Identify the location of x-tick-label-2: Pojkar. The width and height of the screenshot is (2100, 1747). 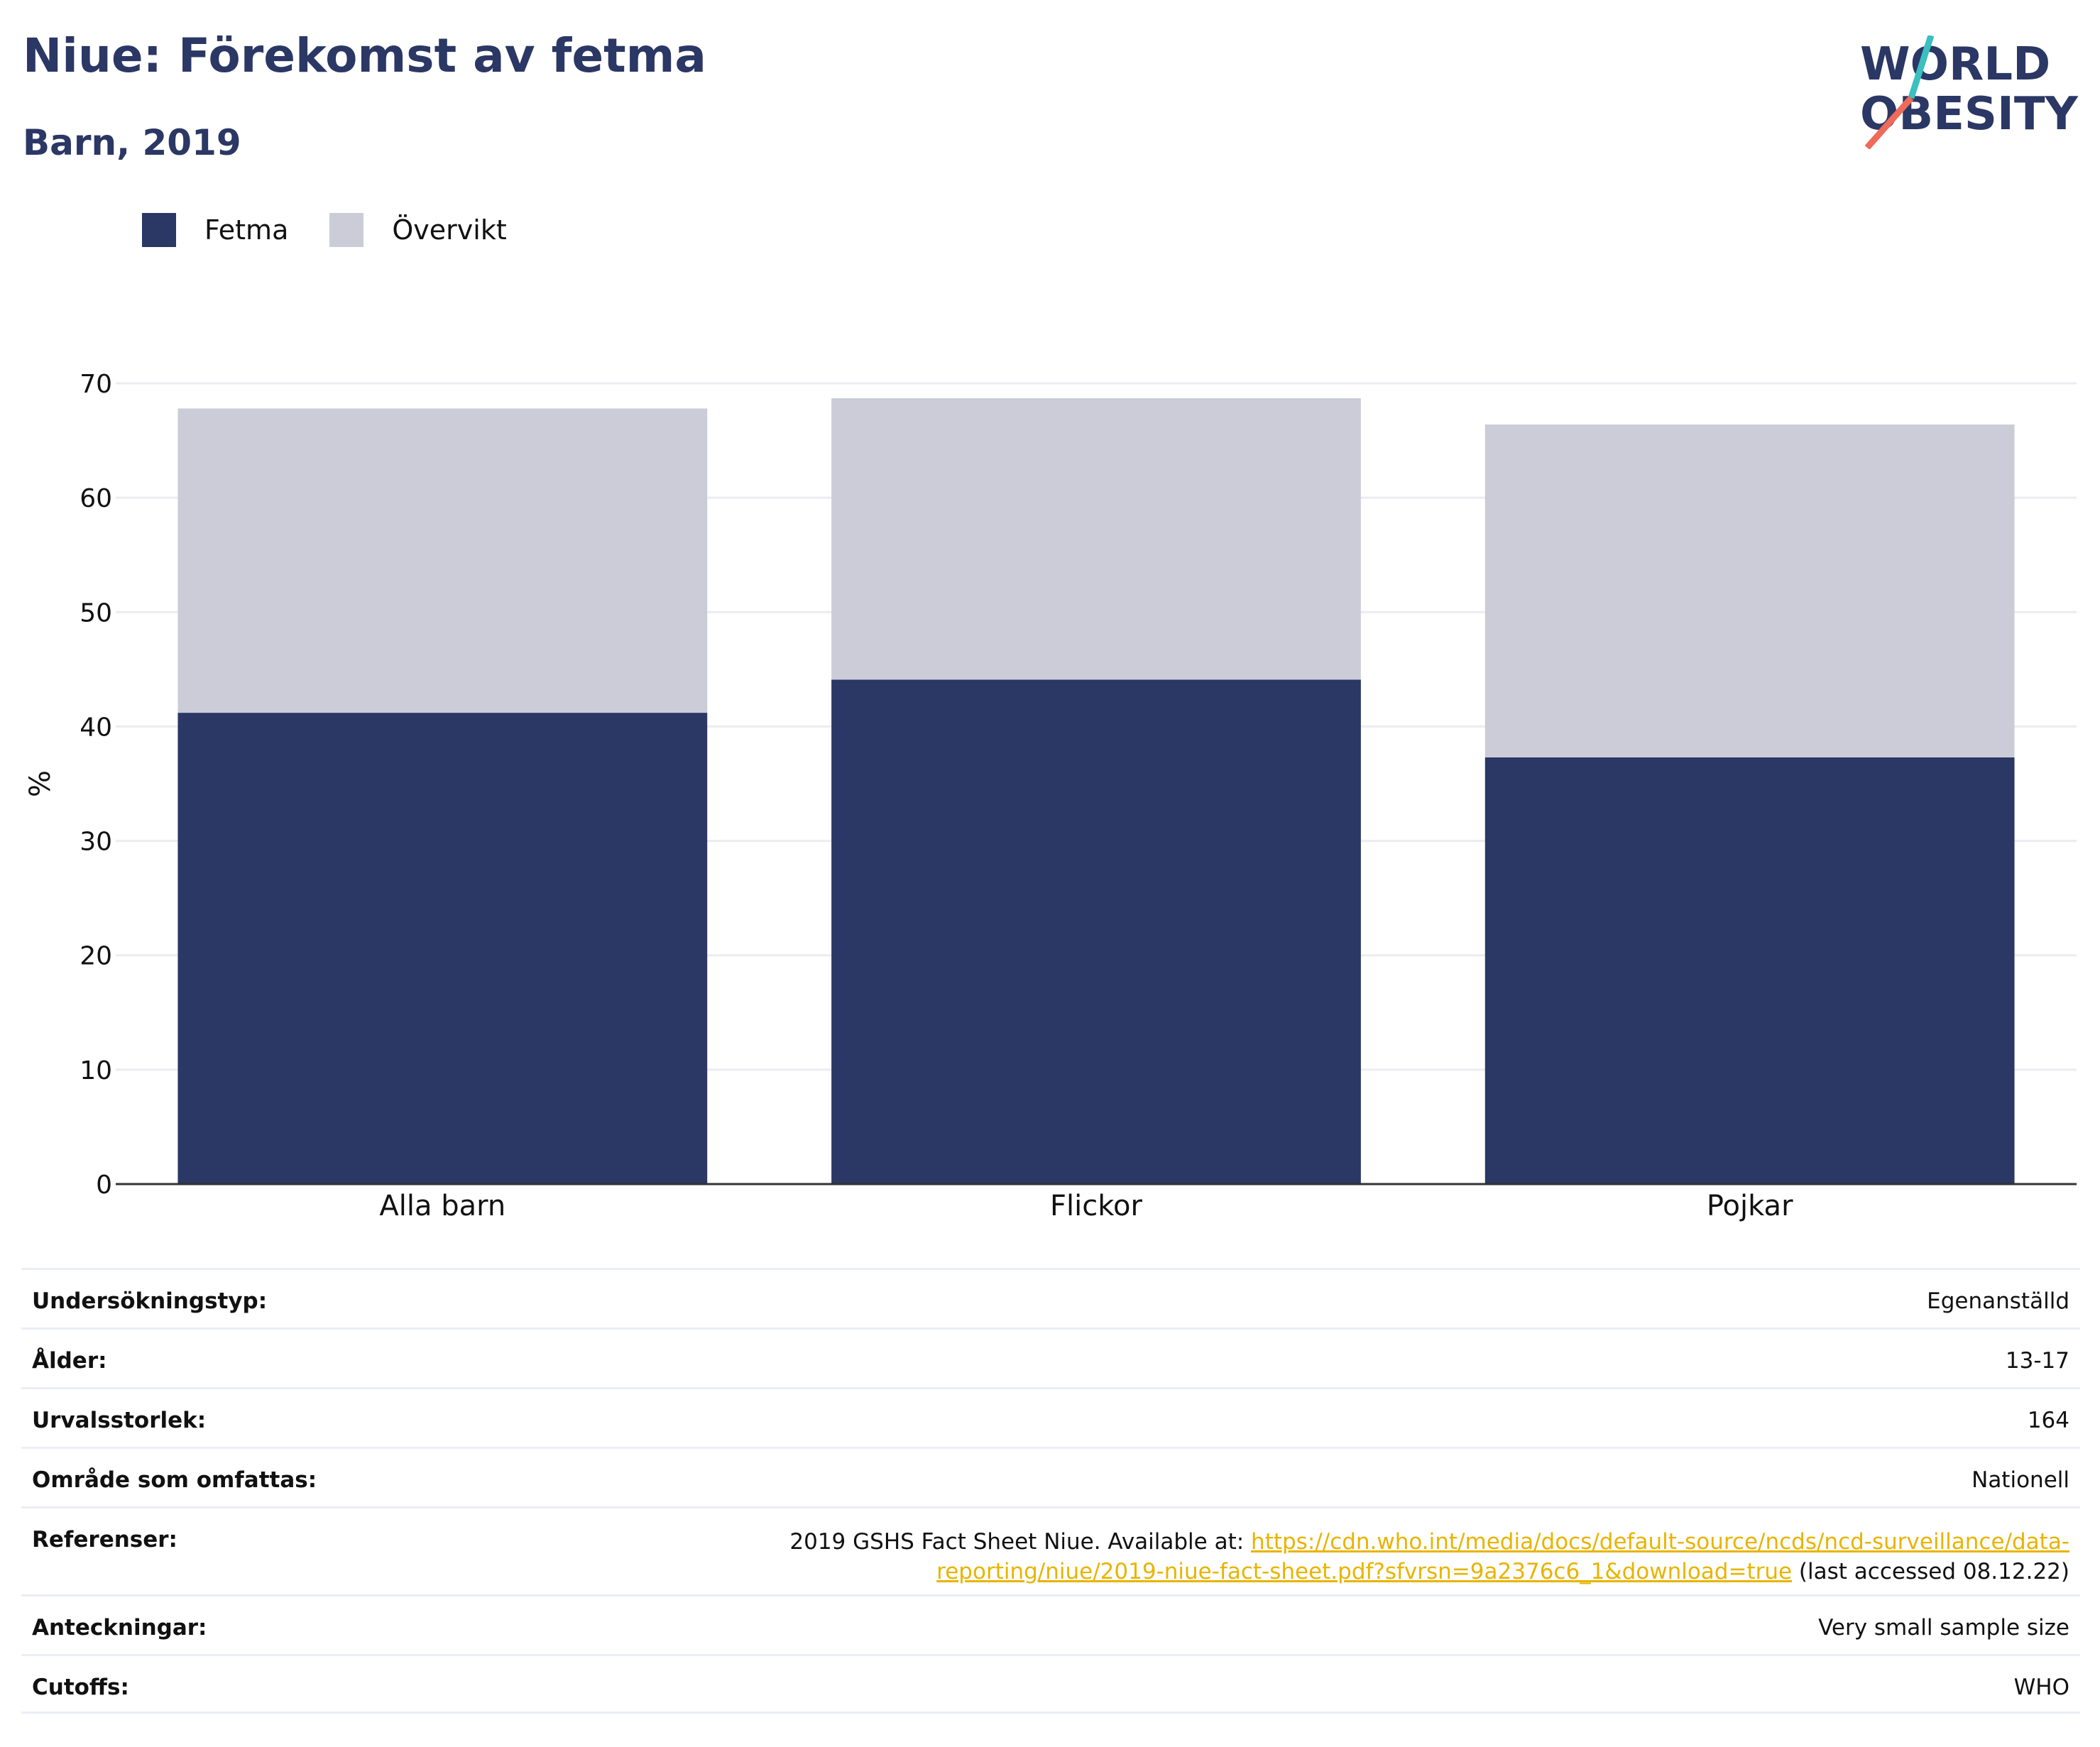
(1750, 1206).